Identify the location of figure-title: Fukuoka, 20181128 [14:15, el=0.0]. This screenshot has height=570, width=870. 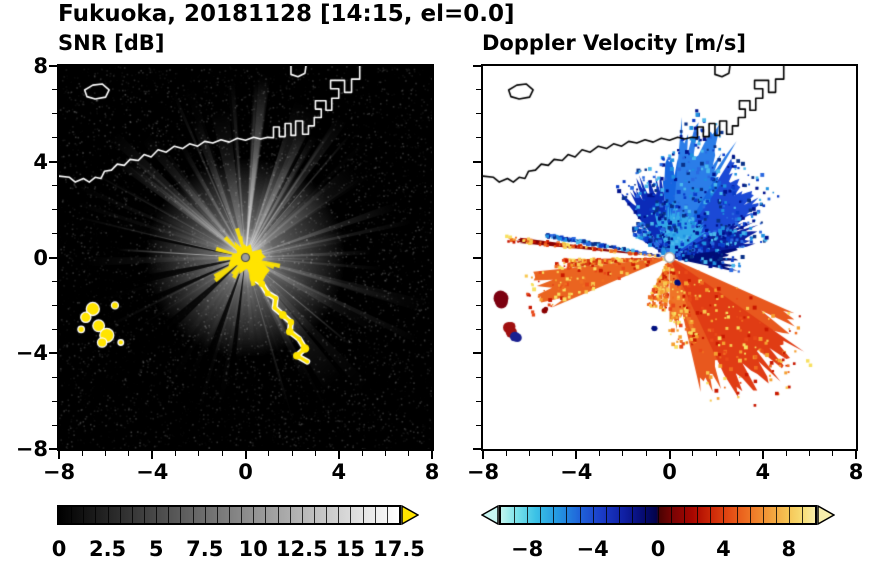
(286, 14).